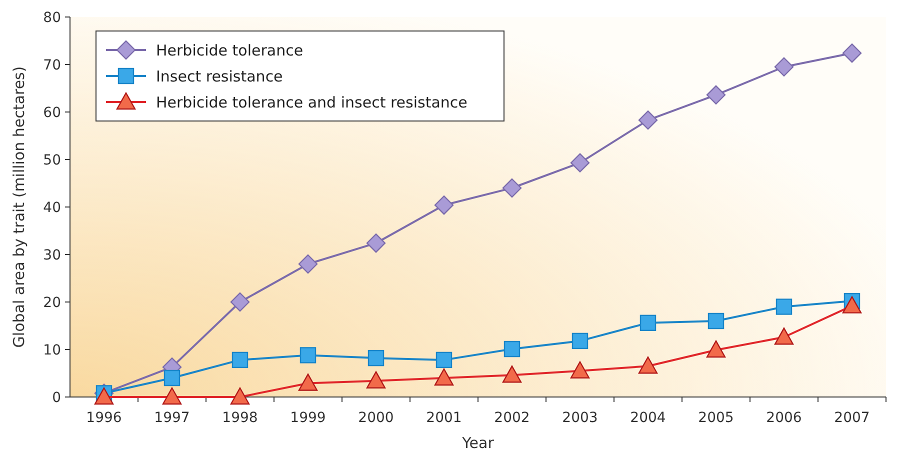 This screenshot has width=904, height=454. Describe the element at coordinates (219, 76) in the screenshot. I see `legend-label: Insect resistance` at that location.